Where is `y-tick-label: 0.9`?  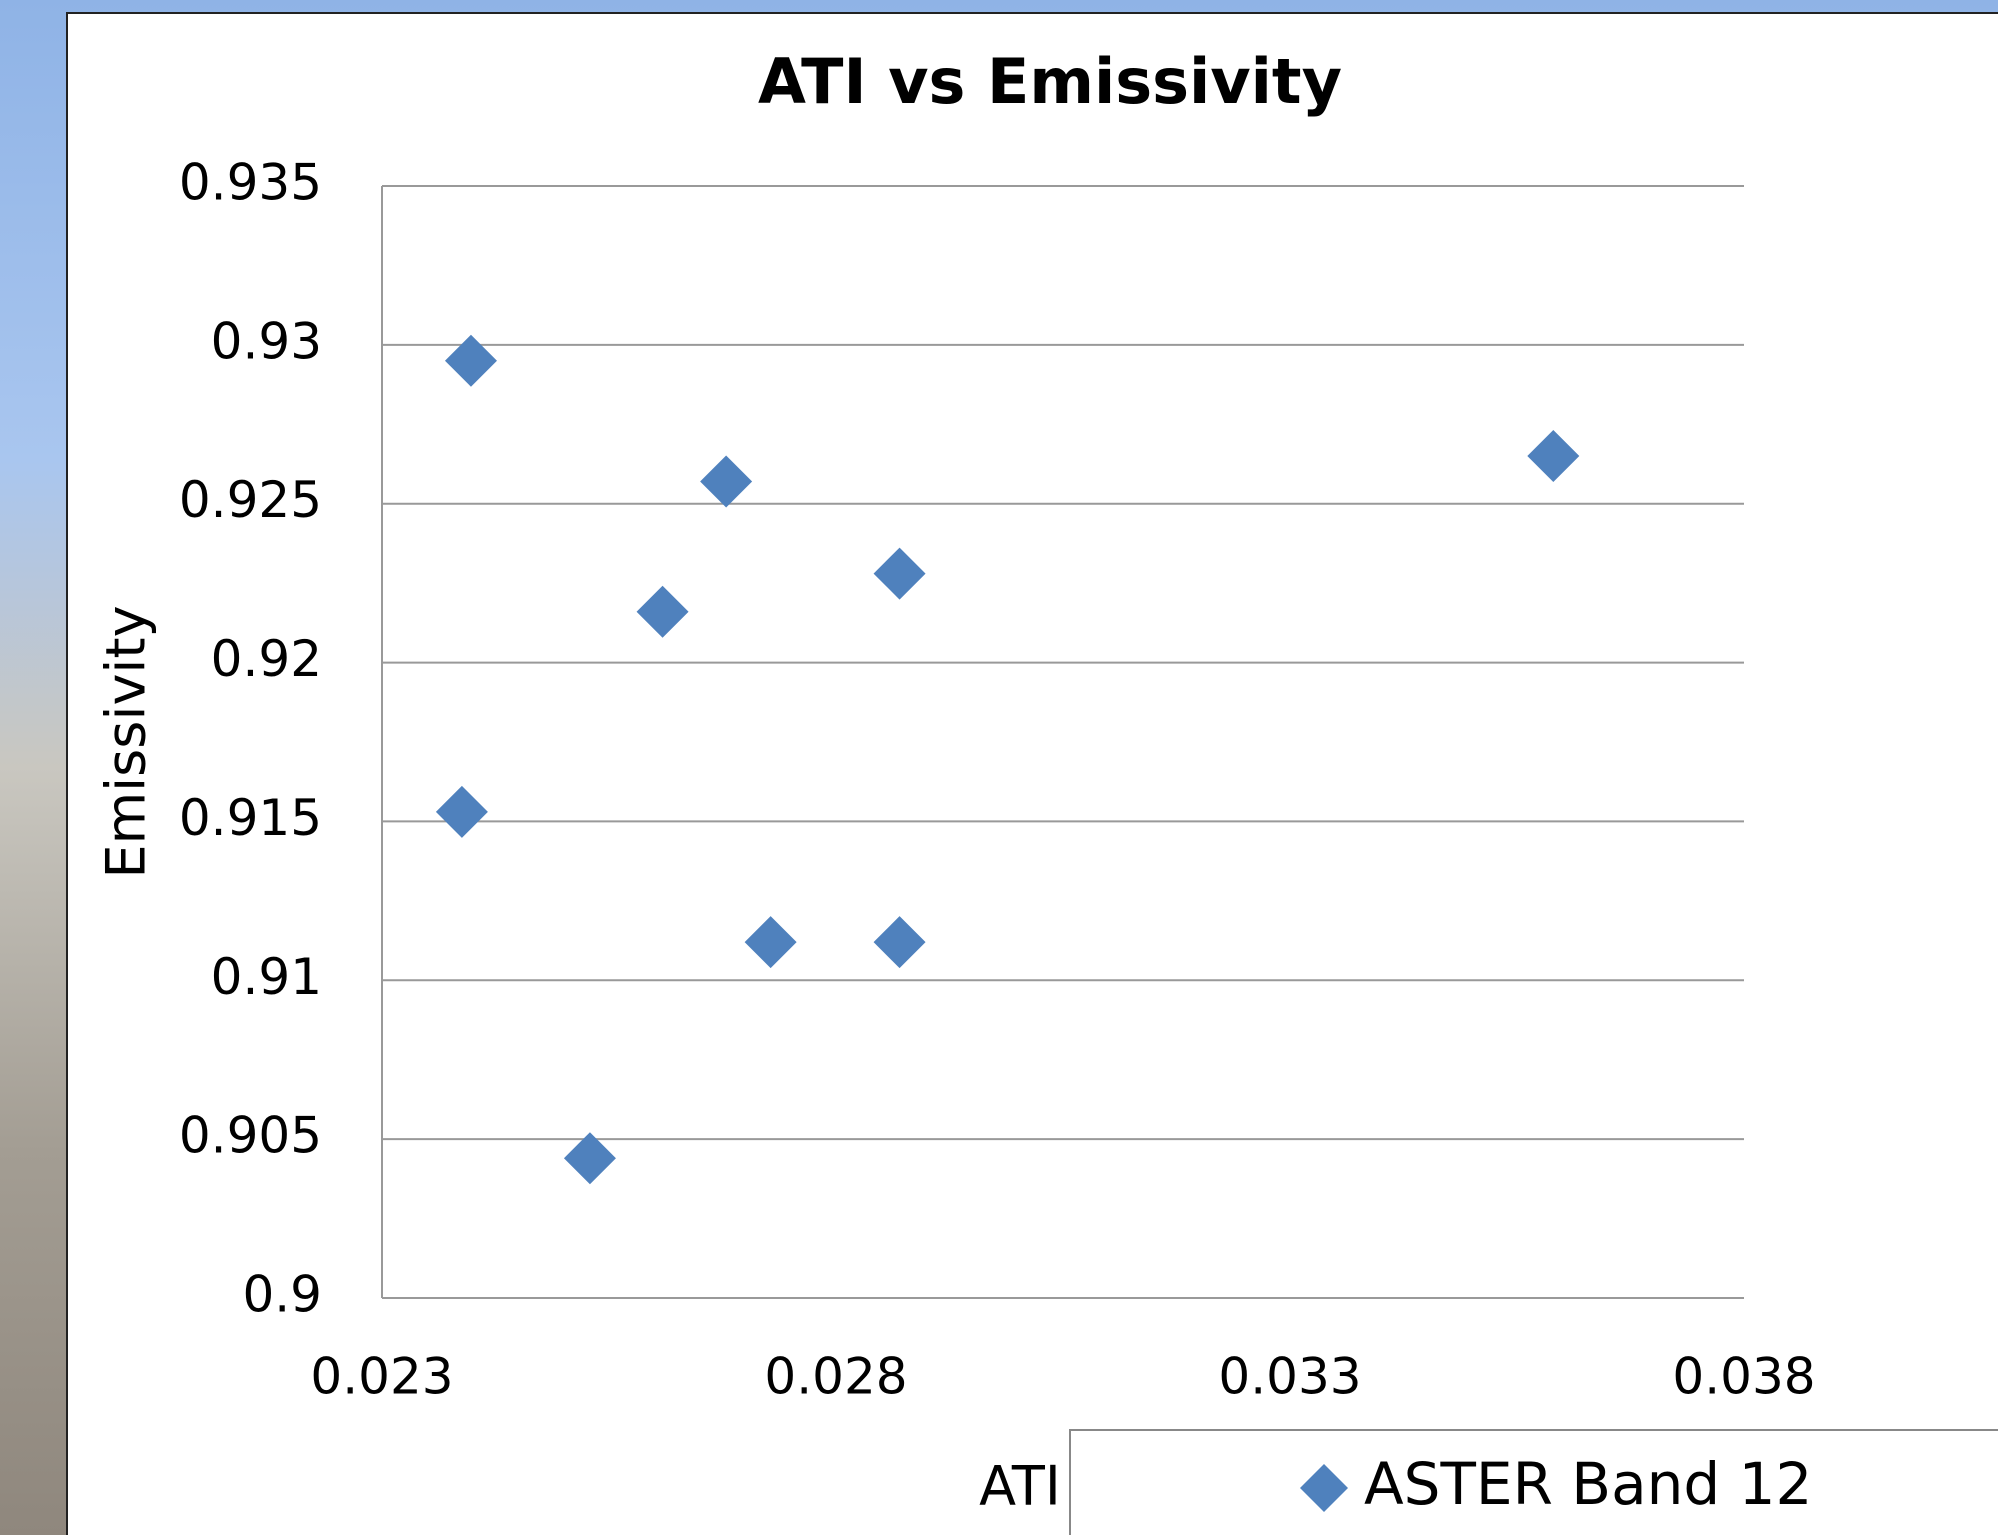
y-tick-label: 0.9 is located at coordinates (282, 1295).